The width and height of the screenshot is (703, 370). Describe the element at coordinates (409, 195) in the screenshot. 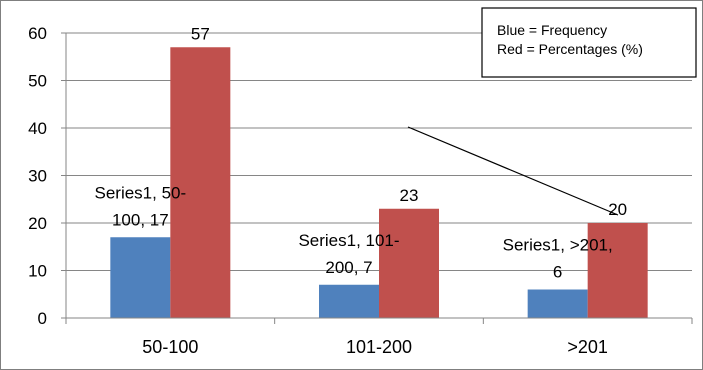

I see `data-label-series2: 23` at that location.